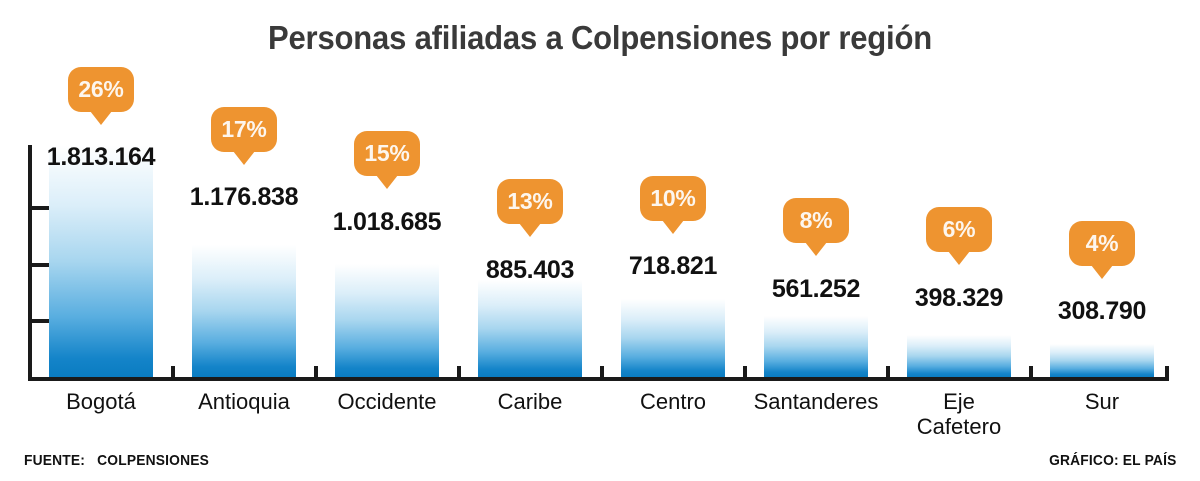 This screenshot has width=1200, height=481. Describe the element at coordinates (55, 460) in the screenshot. I see `source-label: FUENTE:` at that location.